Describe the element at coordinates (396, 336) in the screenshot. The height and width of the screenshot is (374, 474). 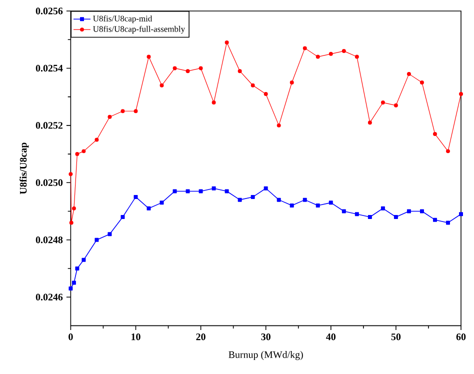
I see `x-tick-label: 50` at that location.